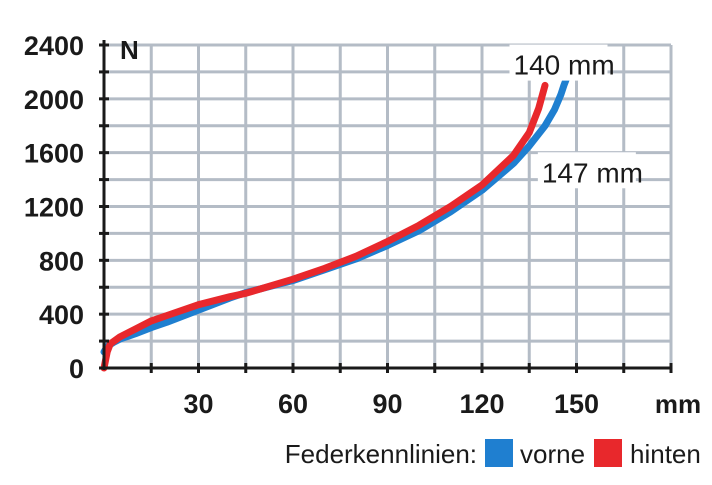 This screenshot has height=485, width=712. I want to click on legend-label-hinten: hinten, so click(665, 454).